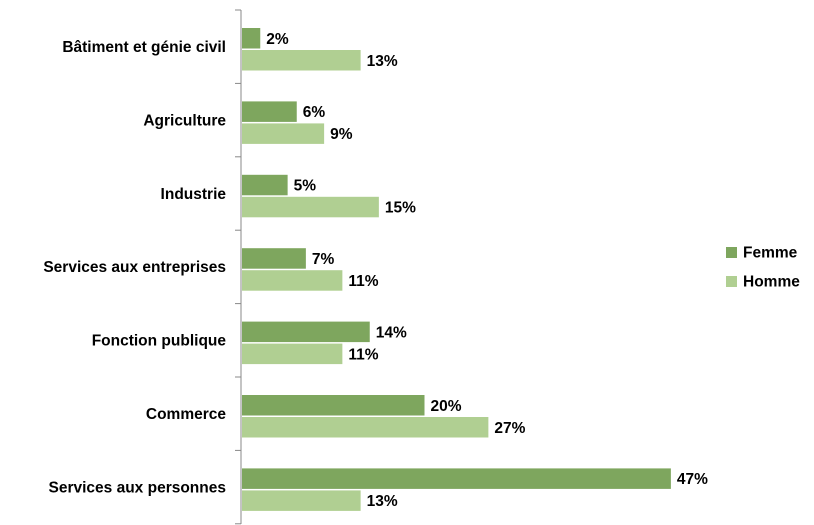  I want to click on category-label: Bâtiment et génie civil, so click(144, 47).